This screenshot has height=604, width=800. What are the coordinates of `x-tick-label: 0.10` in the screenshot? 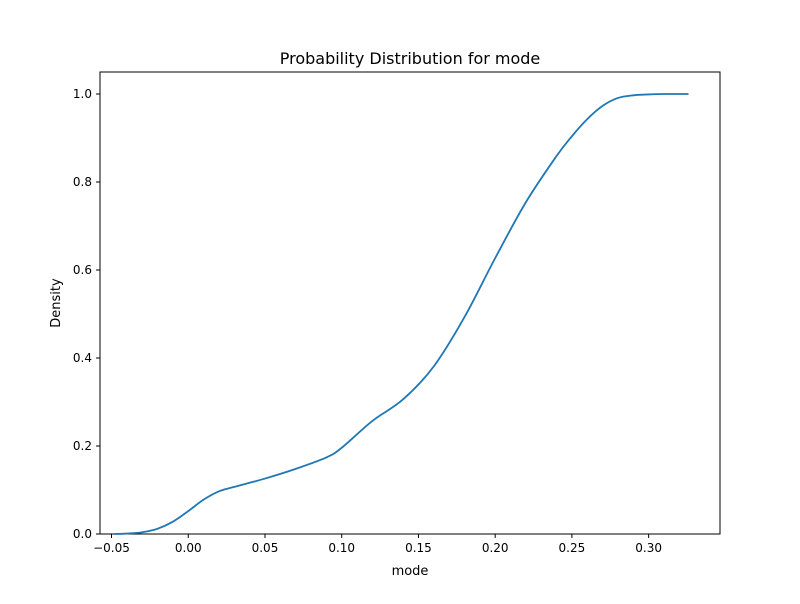 It's located at (341, 548).